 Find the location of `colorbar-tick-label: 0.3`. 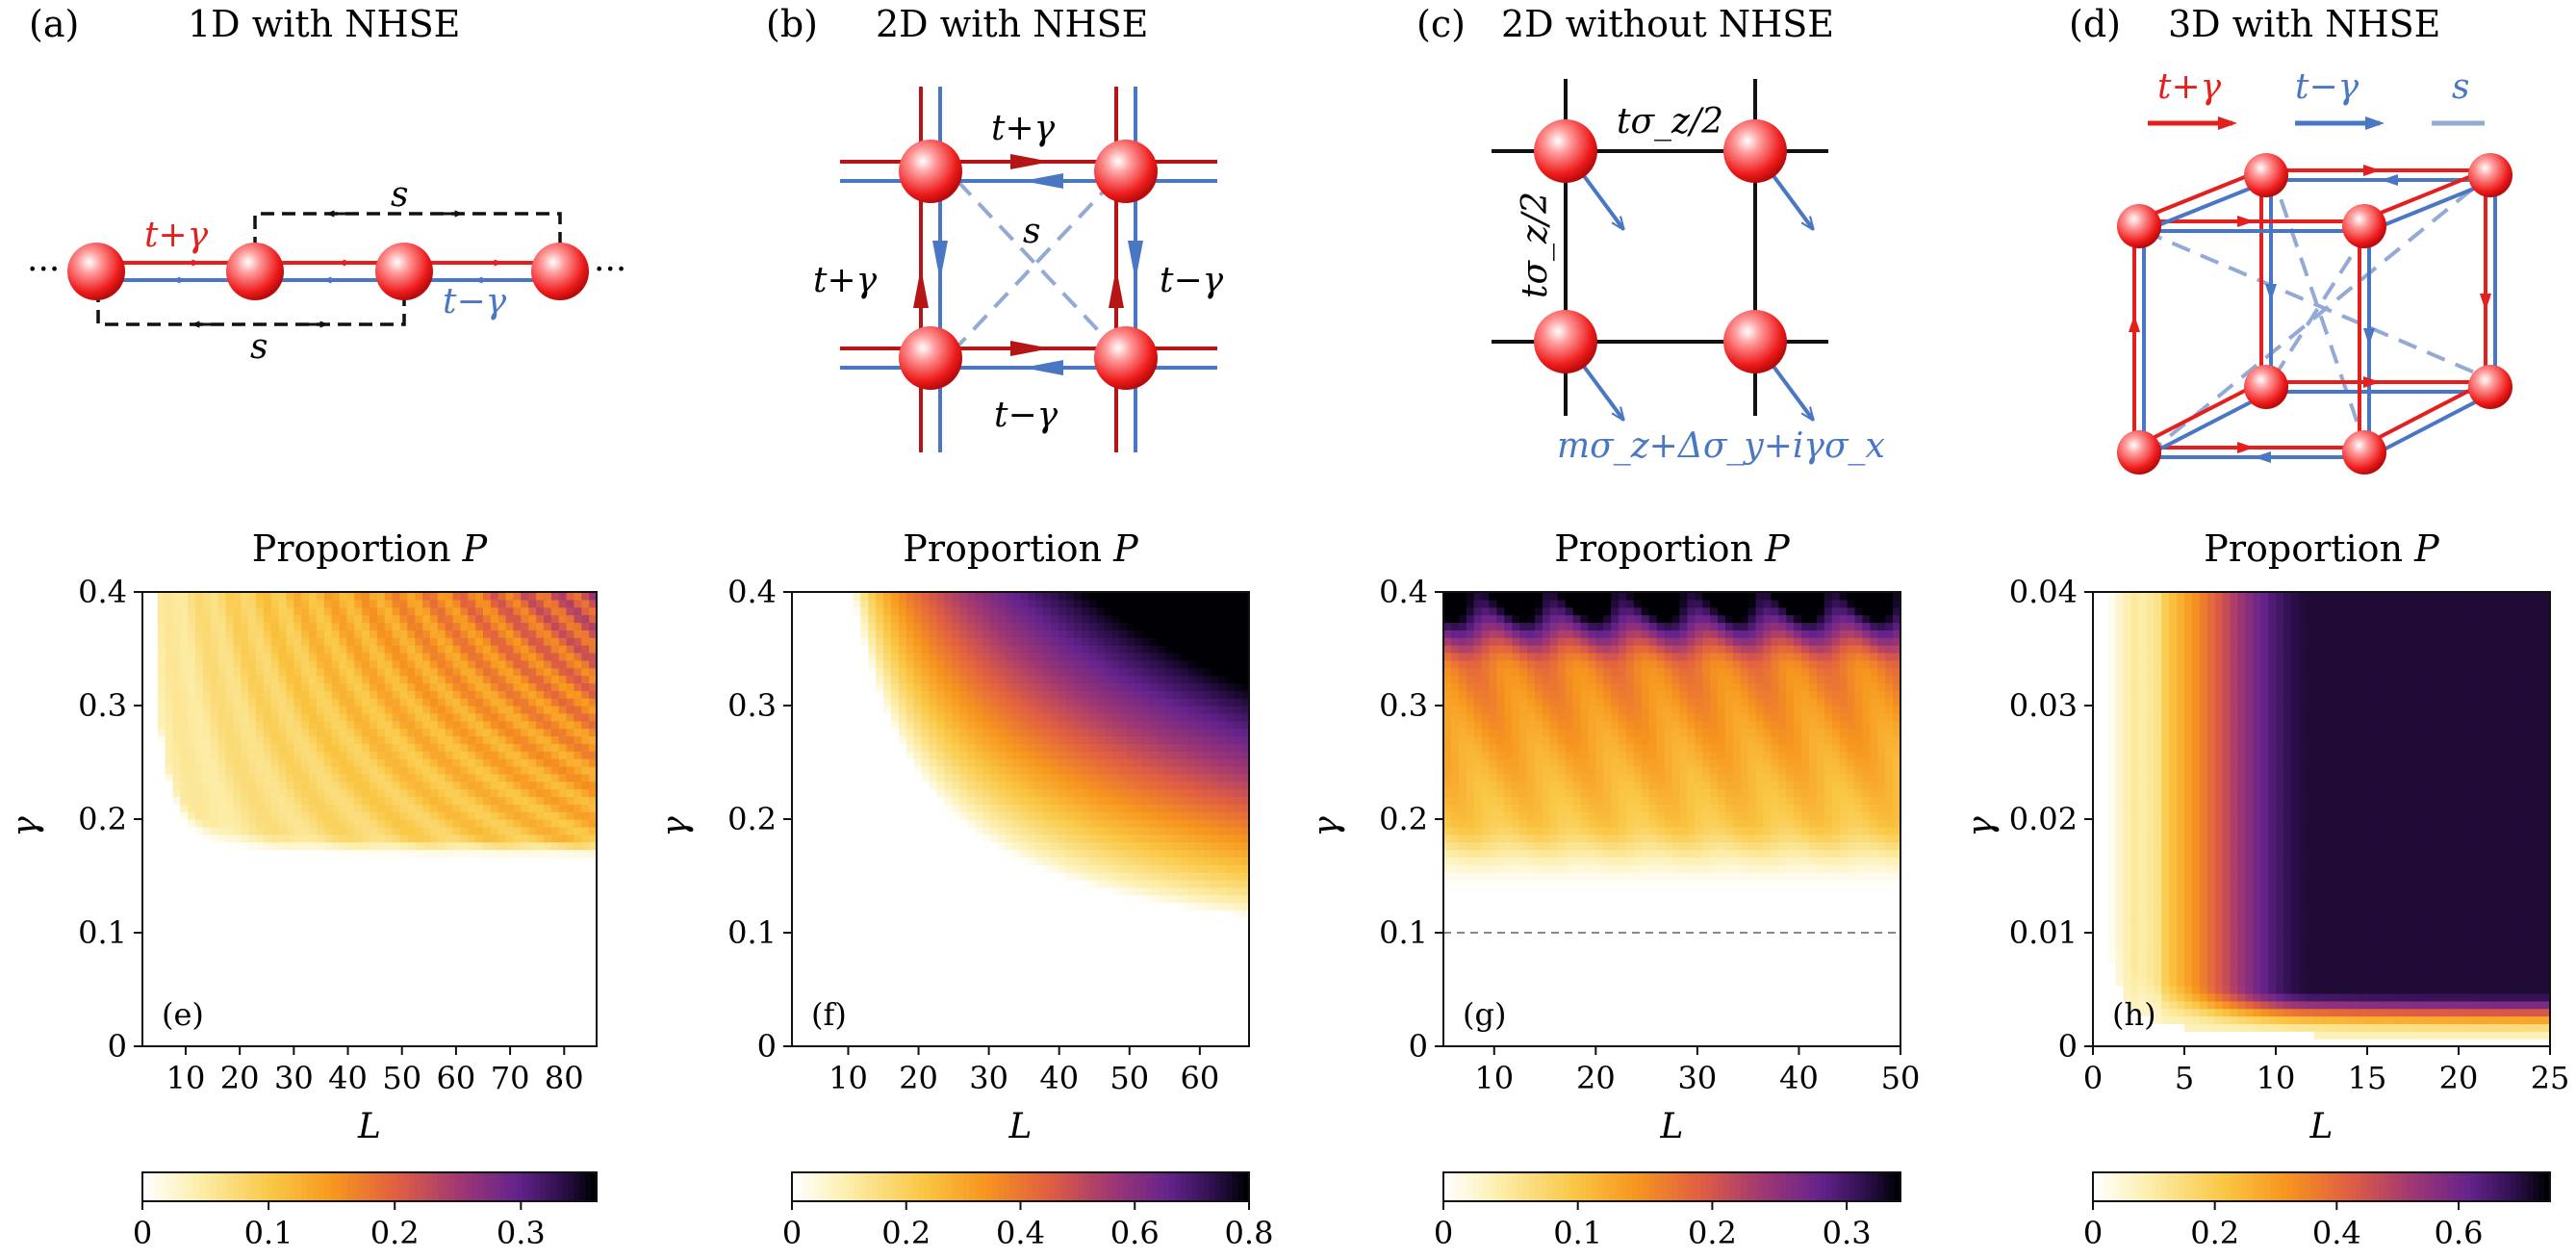

colorbar-tick-label: 0.3 is located at coordinates (521, 1233).